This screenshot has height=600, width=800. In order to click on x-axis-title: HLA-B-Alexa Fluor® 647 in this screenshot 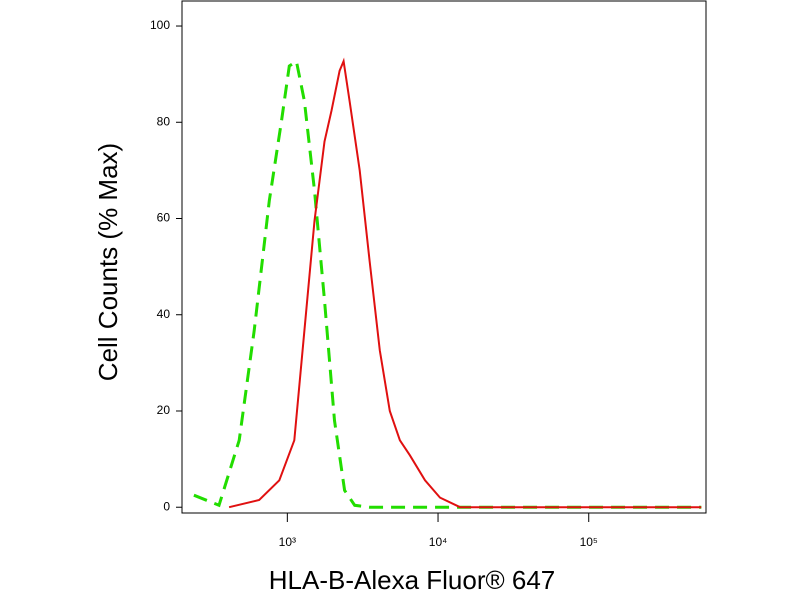, I will do `click(412, 580)`.